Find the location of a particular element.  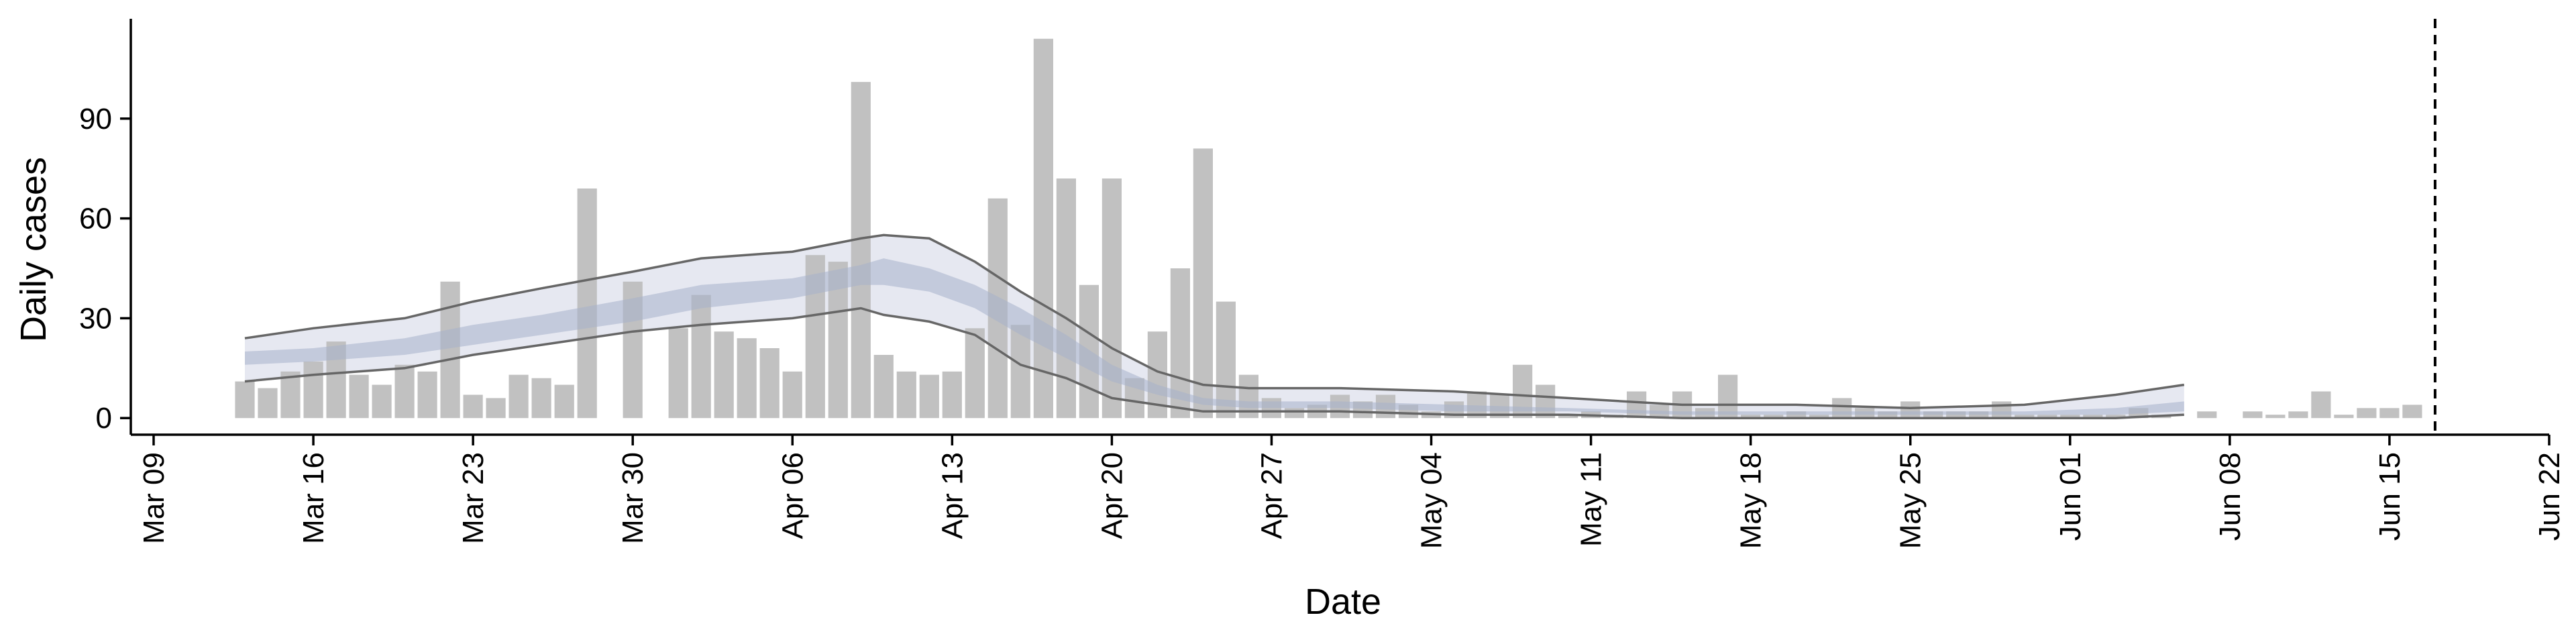

y-tick-label: 90 is located at coordinates (95, 119).